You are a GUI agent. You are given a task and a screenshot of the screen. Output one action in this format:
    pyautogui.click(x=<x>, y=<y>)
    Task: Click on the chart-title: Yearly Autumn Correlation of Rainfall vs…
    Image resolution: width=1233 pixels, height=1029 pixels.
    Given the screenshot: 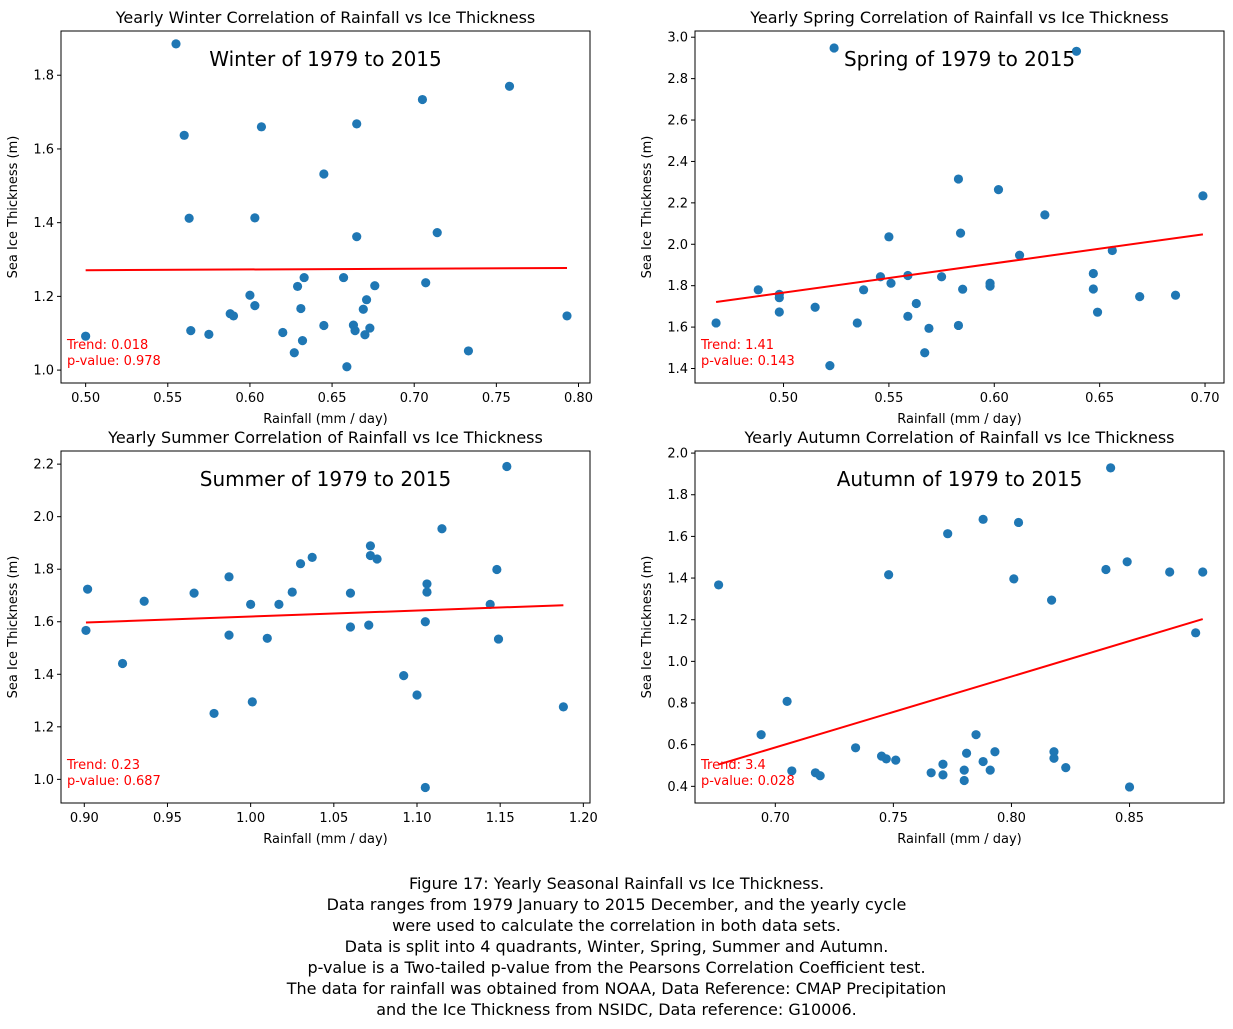 What is the action you would take?
    pyautogui.click(x=959, y=437)
    